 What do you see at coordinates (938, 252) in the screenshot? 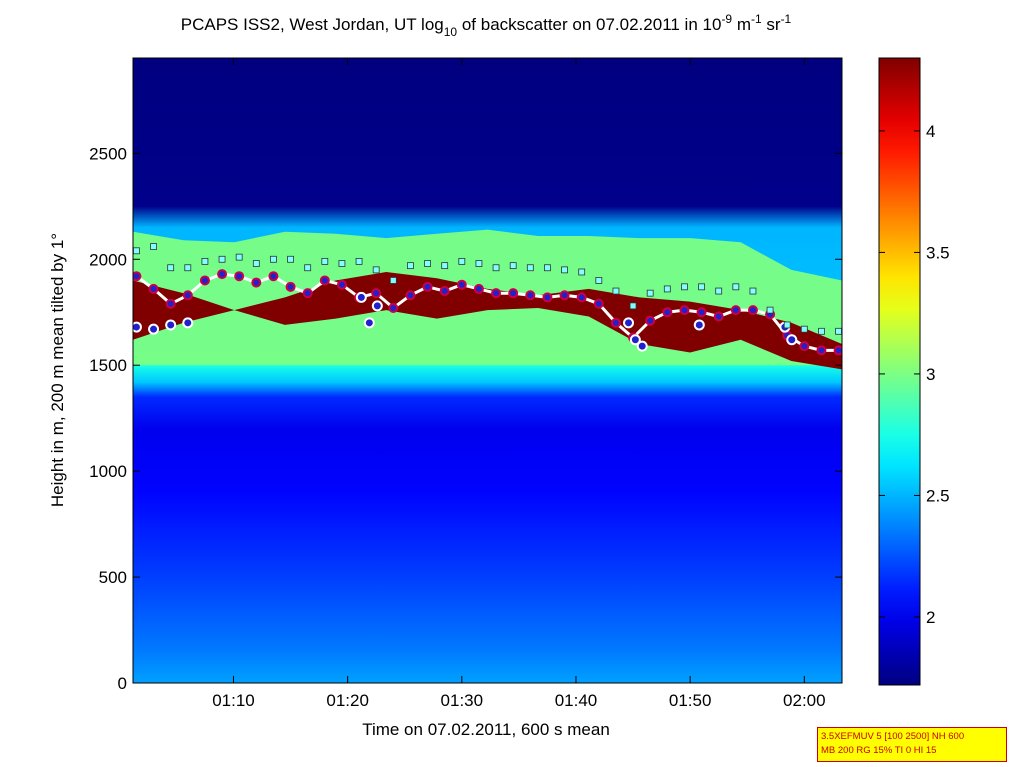
I see `colorbar-tick-label: 3.5` at bounding box center [938, 252].